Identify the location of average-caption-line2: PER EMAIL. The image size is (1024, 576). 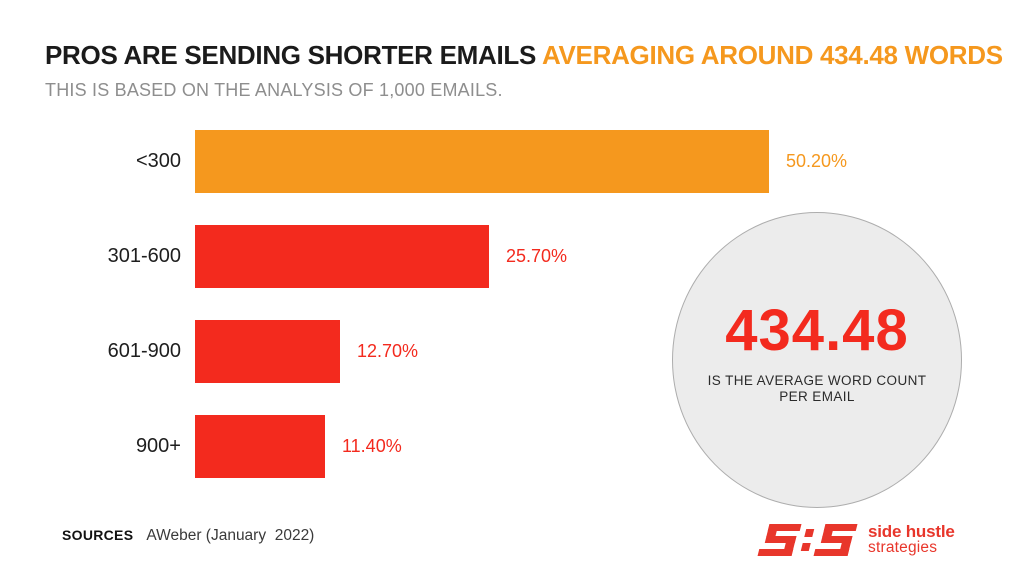
(817, 396).